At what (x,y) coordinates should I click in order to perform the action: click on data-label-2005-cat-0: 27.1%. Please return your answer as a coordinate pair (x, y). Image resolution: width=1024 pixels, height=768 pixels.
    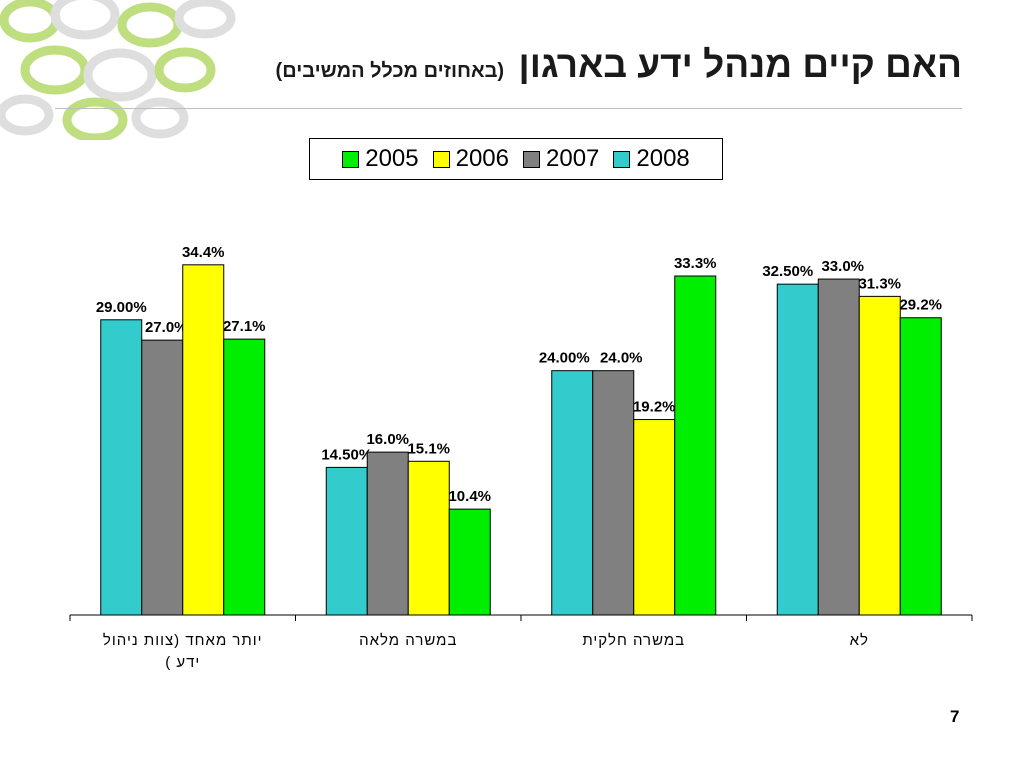
    Looking at the image, I should click on (244, 326).